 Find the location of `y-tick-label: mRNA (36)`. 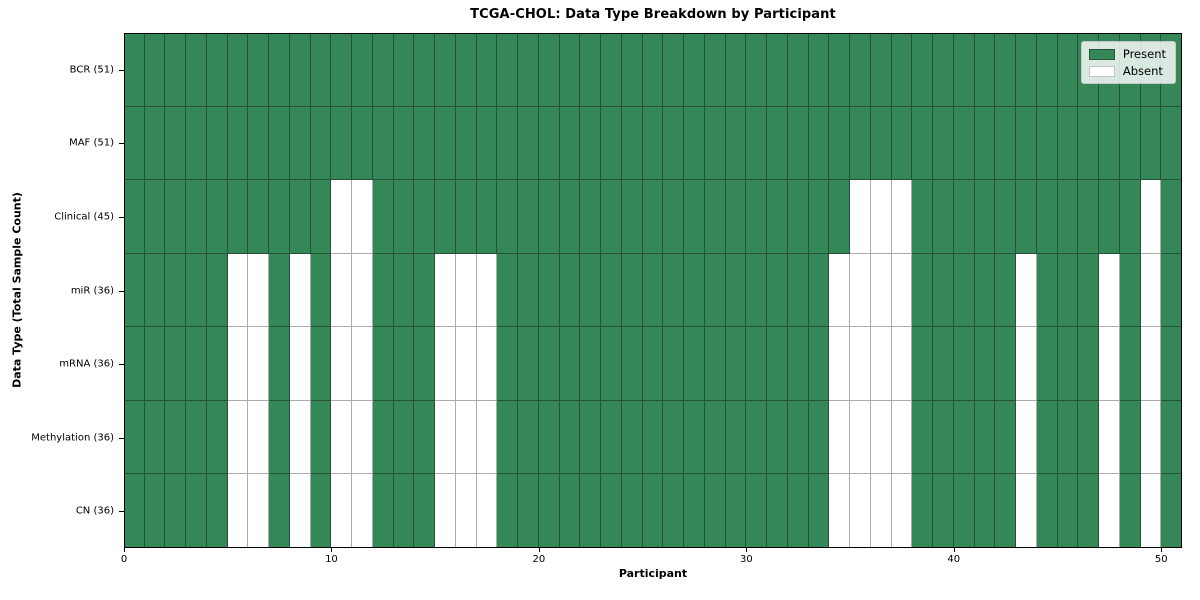

y-tick-label: mRNA (36) is located at coordinates (86, 364).